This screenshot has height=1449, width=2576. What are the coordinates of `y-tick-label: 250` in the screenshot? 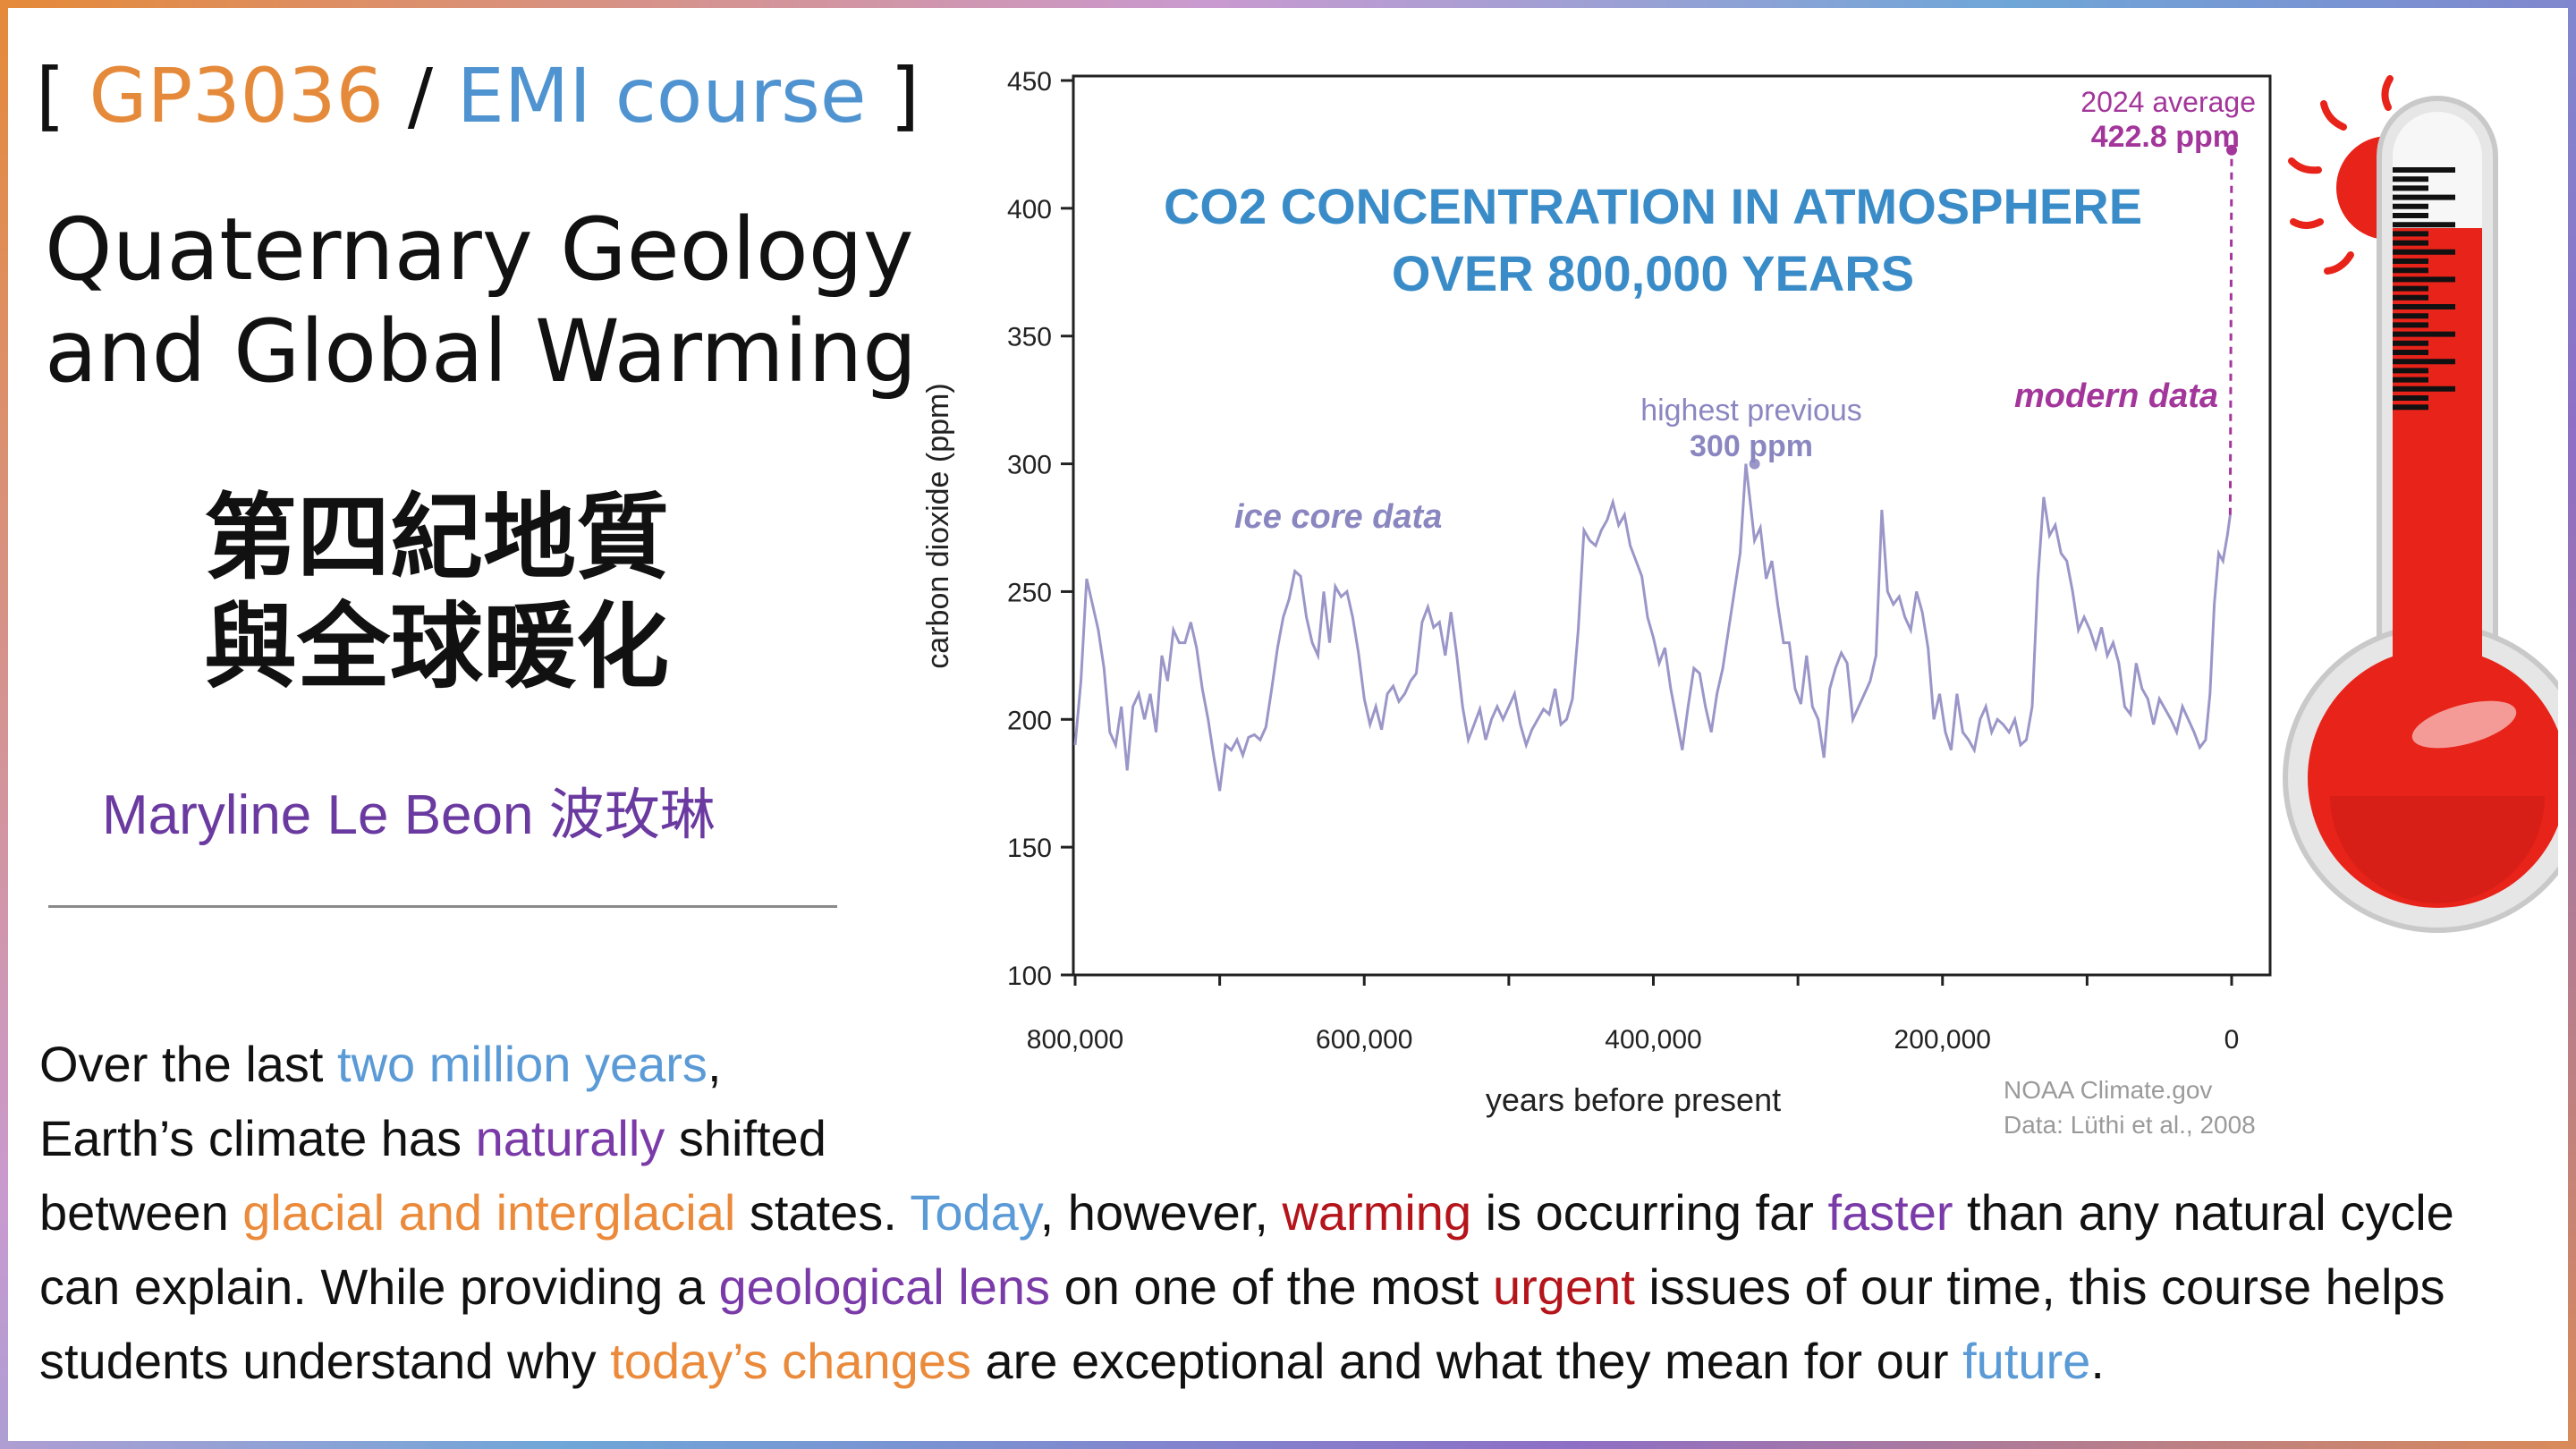 It's located at (1029, 592).